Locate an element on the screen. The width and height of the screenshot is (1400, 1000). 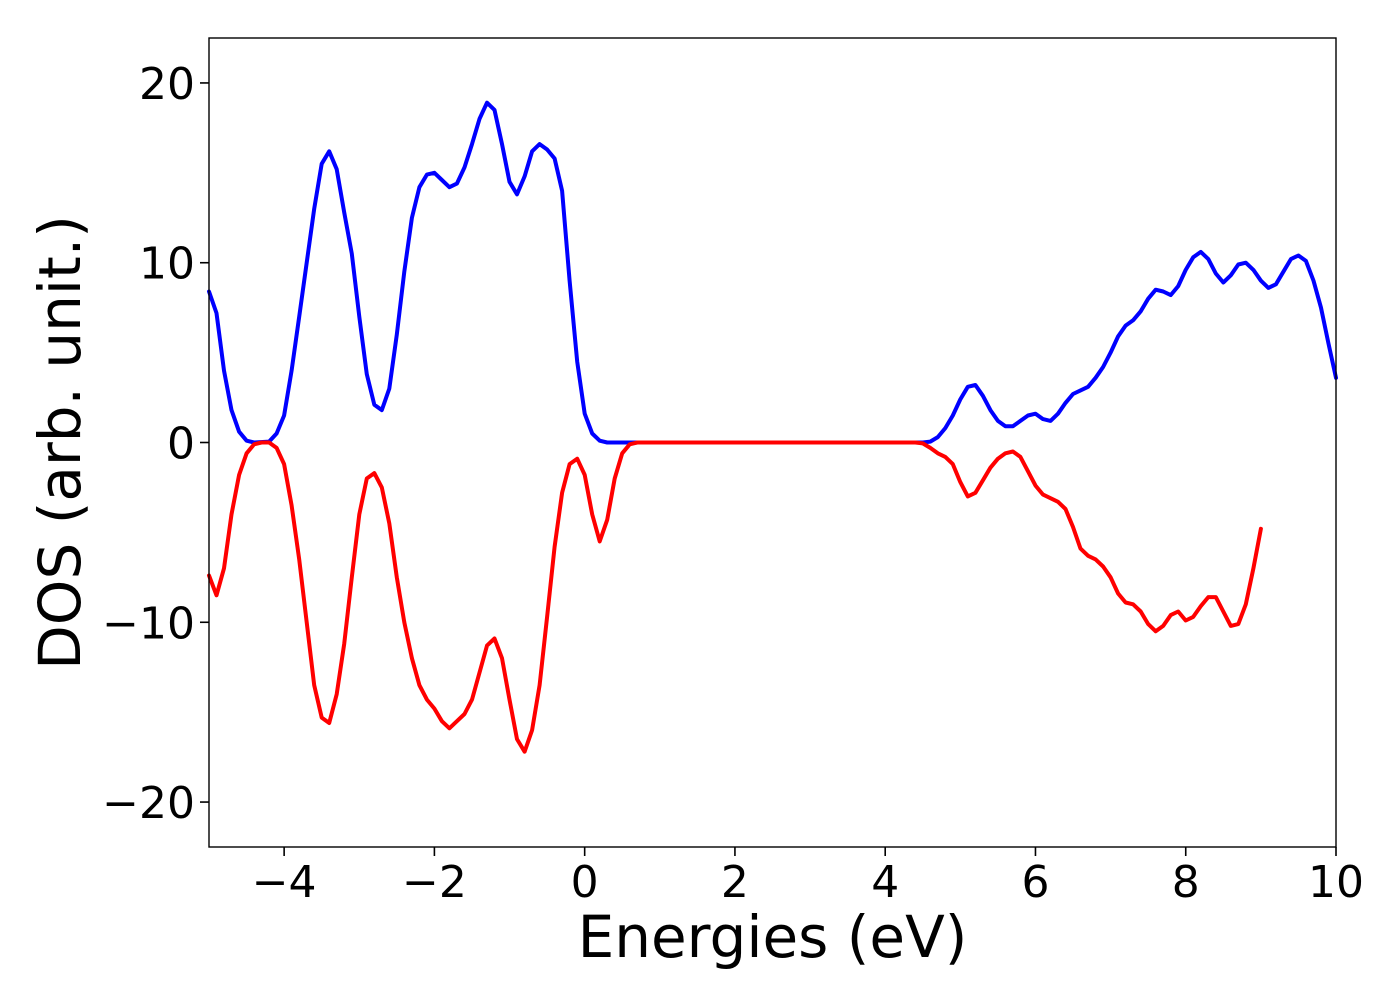
x-tick-label: 4 is located at coordinates (885, 882).